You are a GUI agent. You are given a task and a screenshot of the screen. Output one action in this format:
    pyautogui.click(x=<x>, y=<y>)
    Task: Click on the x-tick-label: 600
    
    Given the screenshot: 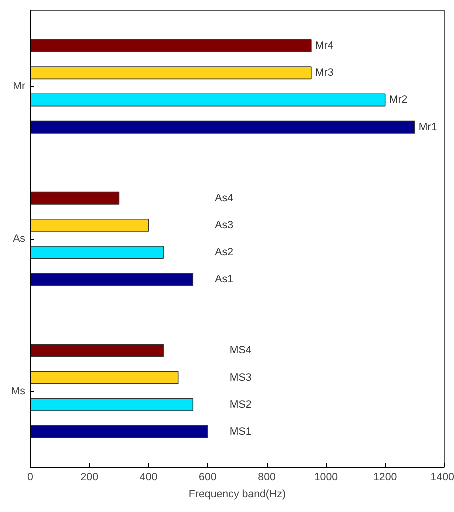 What is the action you would take?
    pyautogui.click(x=208, y=478)
    